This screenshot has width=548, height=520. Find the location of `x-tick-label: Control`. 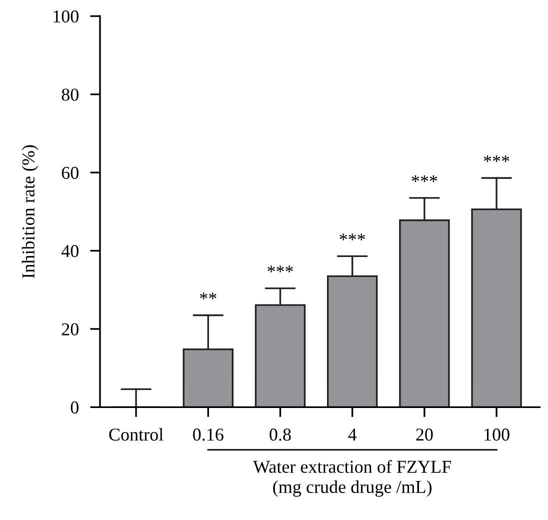

x-tick-label: Control is located at coordinates (136, 434).